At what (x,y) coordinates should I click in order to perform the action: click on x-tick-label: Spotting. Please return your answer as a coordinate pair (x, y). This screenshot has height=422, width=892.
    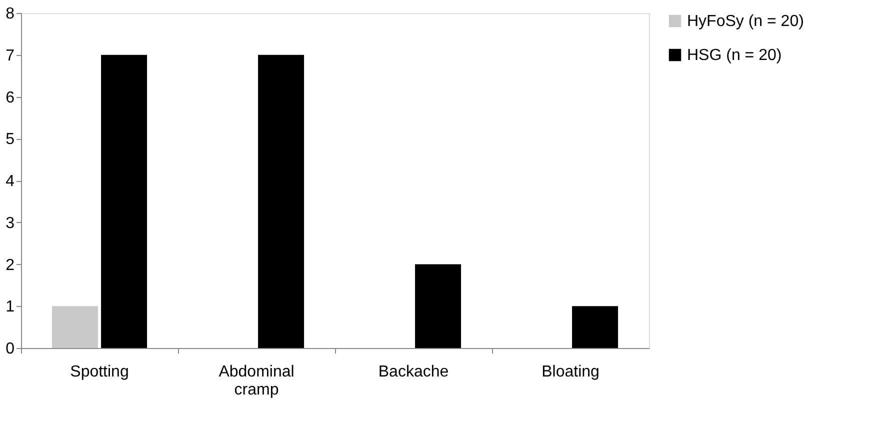
    Looking at the image, I should click on (99, 372).